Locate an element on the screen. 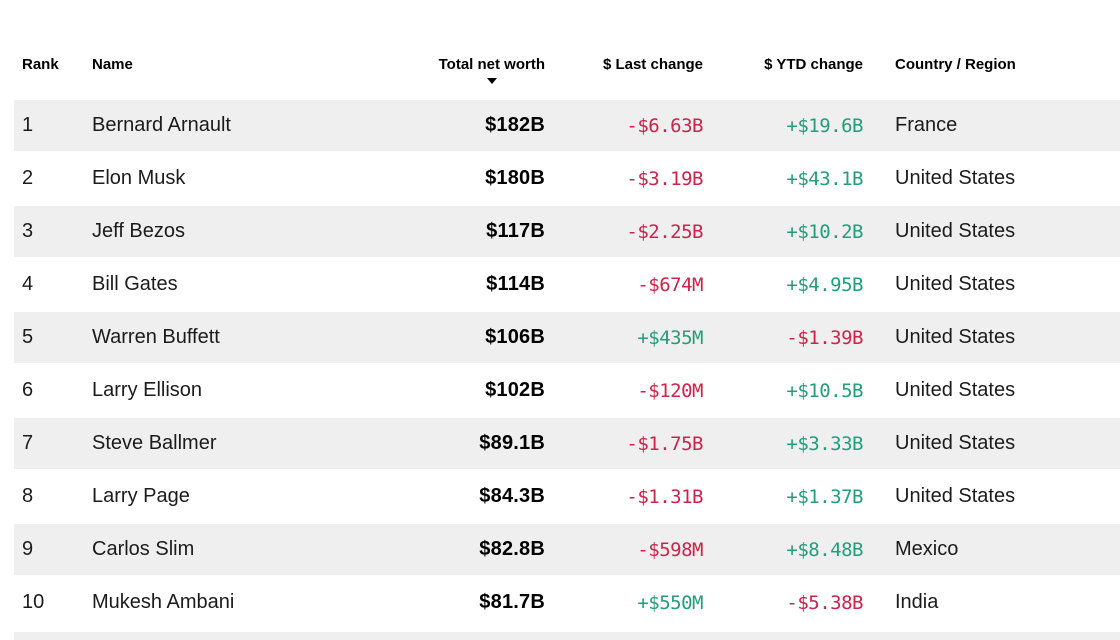 The height and width of the screenshot is (640, 1120). name-cell: Bill Gates is located at coordinates (135, 284).